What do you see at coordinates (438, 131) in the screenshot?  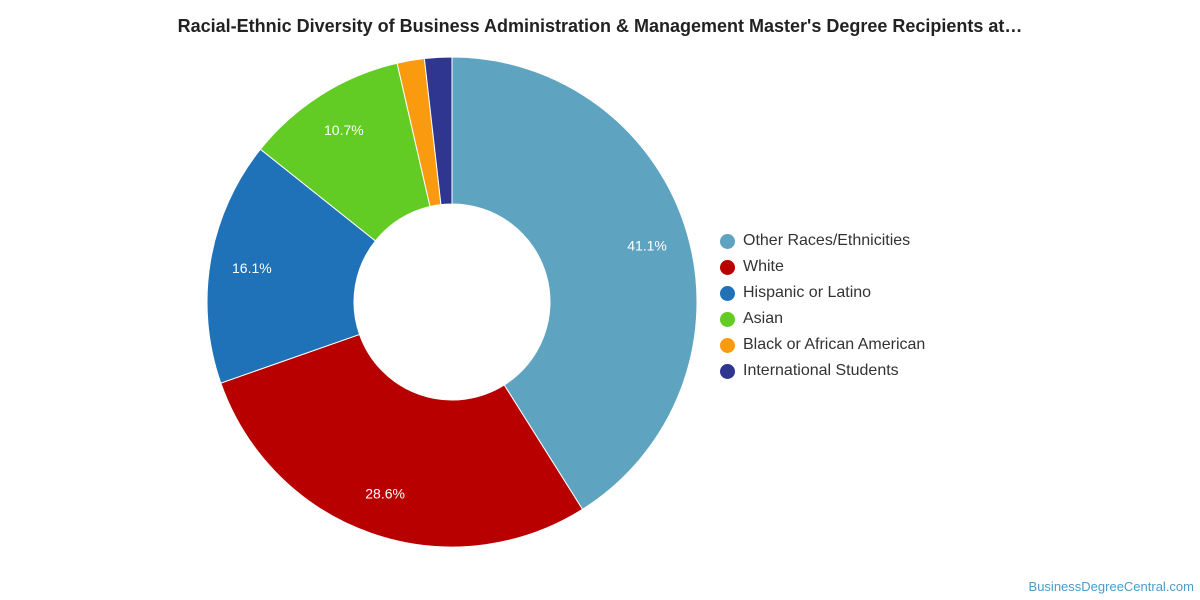 I see `slice-international-students` at bounding box center [438, 131].